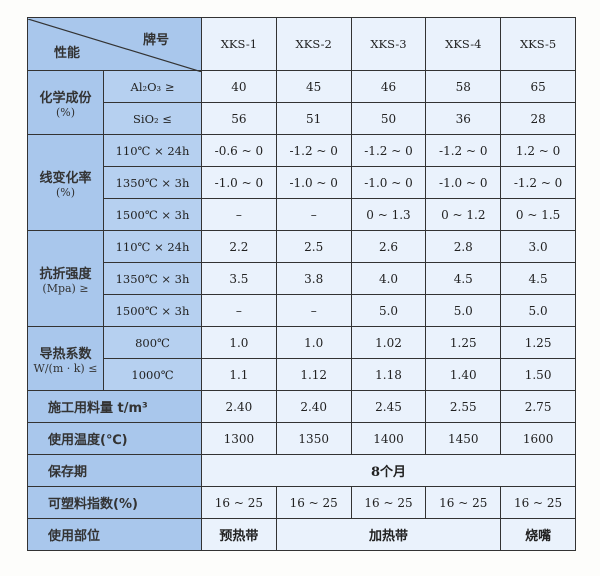 This screenshot has width=600, height=576. What do you see at coordinates (538, 246) in the screenshot?
I see `value-cell: 3.0` at bounding box center [538, 246].